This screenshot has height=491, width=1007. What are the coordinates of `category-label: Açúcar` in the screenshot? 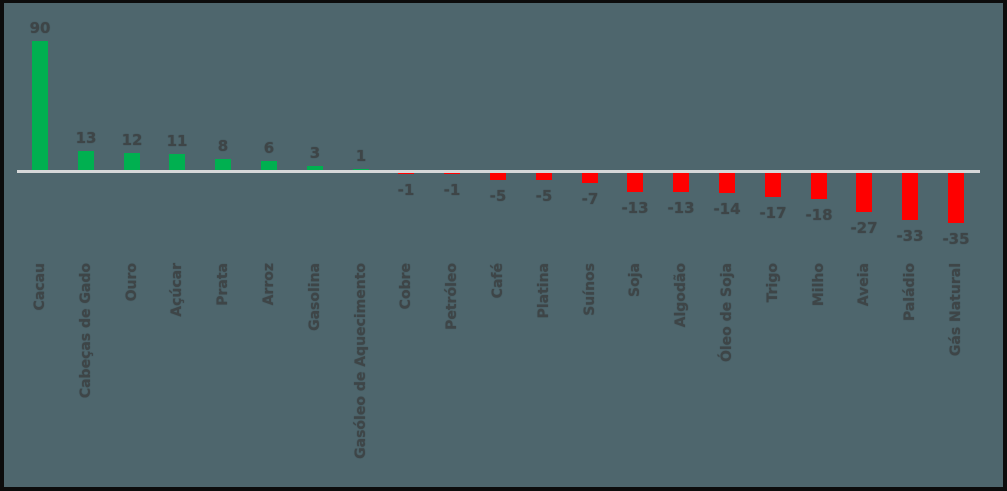 It's located at (177, 290).